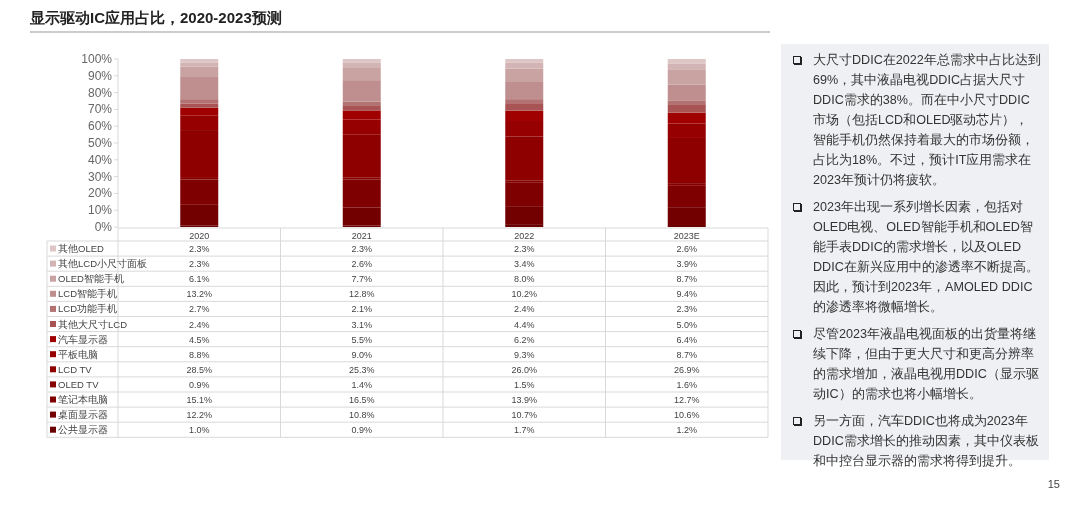 Image resolution: width=1080 pixels, height=507 pixels. What do you see at coordinates (83, 399) in the screenshot?
I see `legend-label: 笔记本电脑` at bounding box center [83, 399].